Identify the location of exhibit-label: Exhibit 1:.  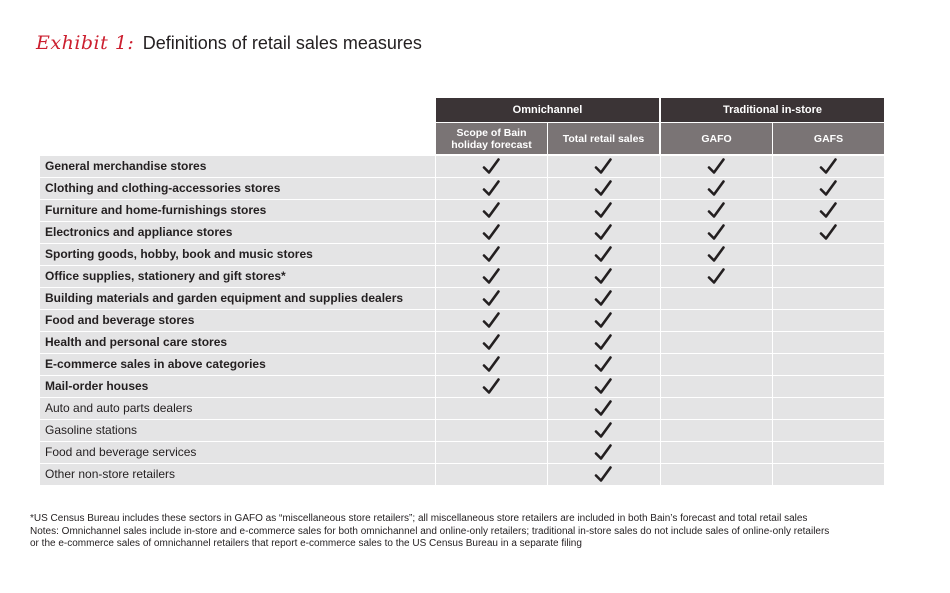
(85, 43).